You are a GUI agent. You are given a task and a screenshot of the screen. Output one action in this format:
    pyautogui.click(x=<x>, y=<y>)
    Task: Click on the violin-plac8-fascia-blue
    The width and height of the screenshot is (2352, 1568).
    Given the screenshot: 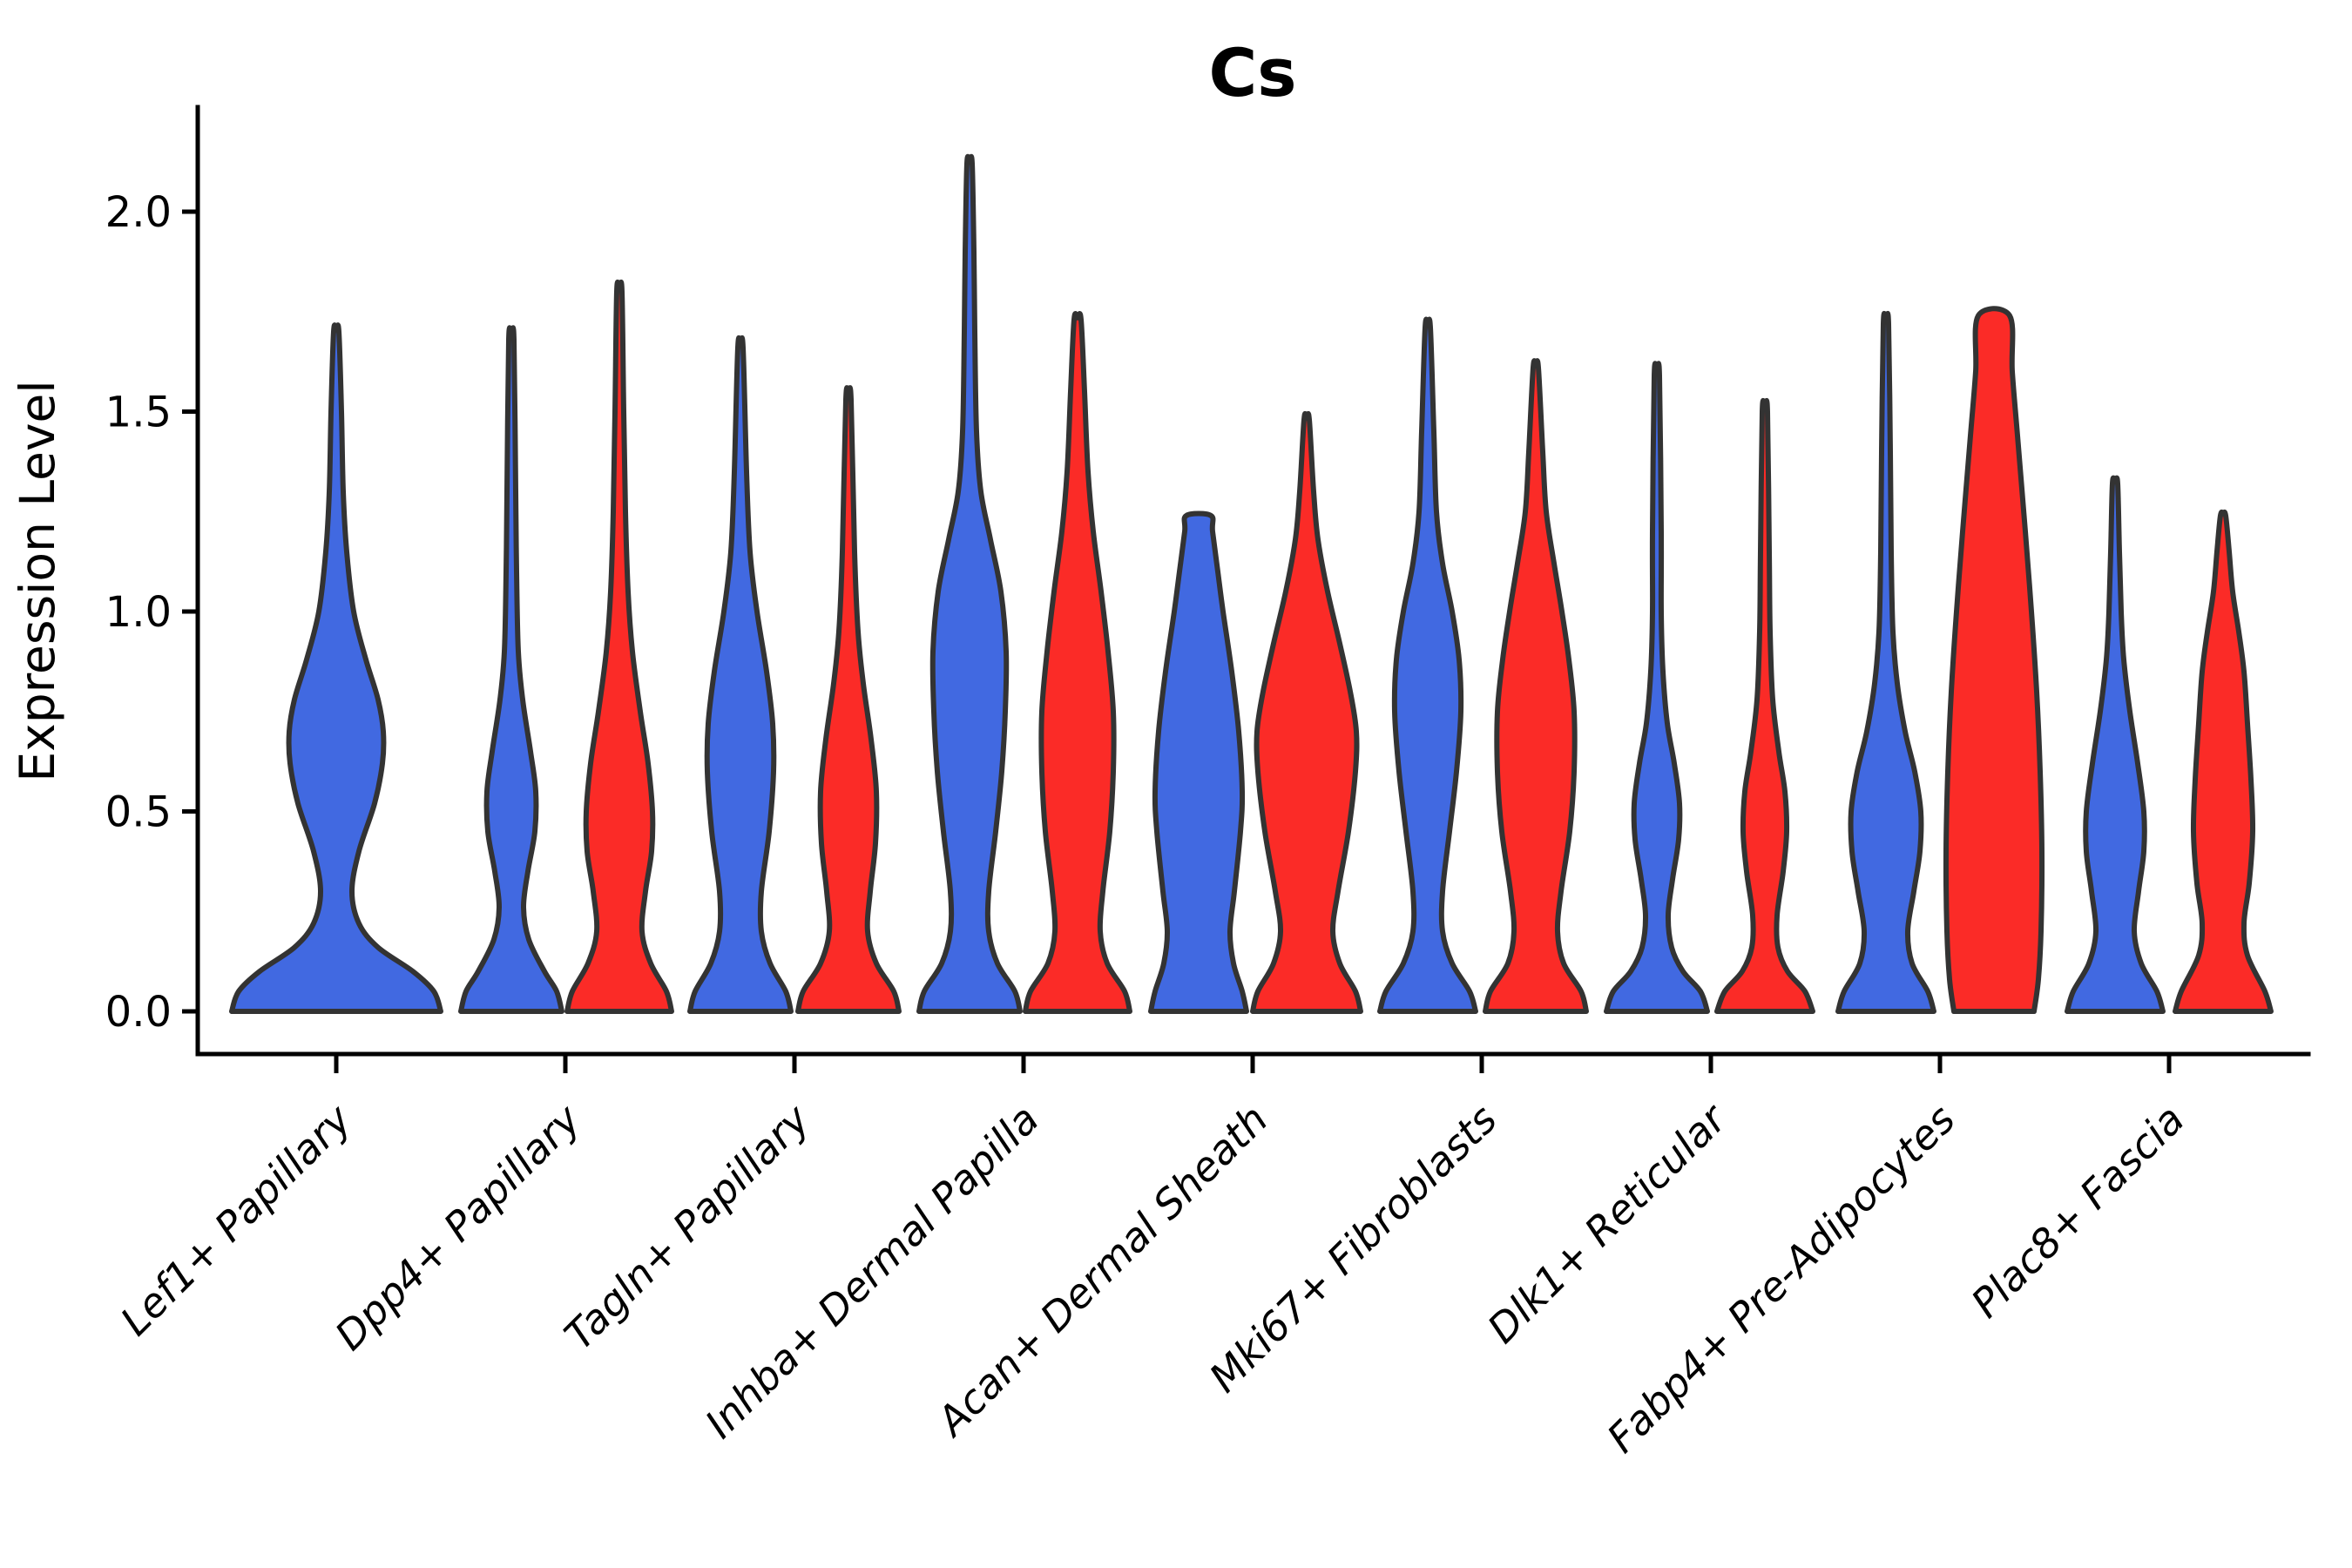 What is the action you would take?
    pyautogui.click(x=2115, y=744)
    